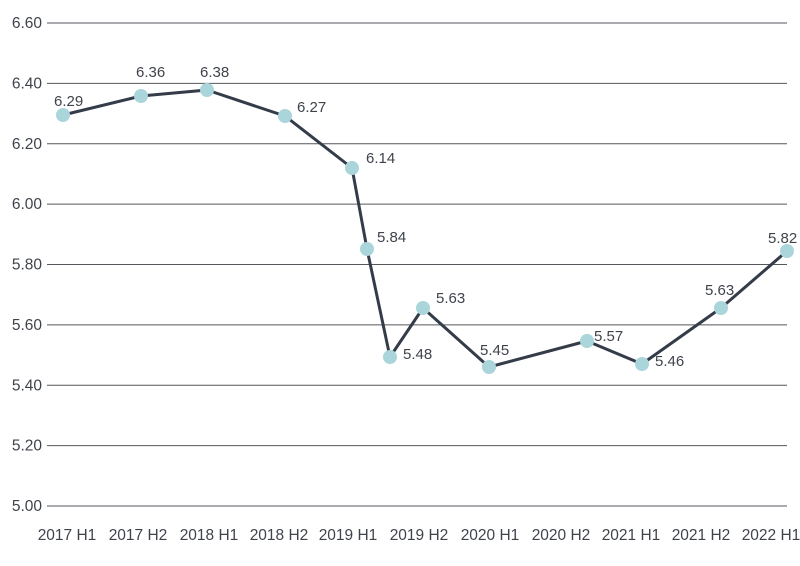 This screenshot has width=800, height=566. What do you see at coordinates (27, 325) in the screenshot?
I see `y-axis-tick-label: 5.60` at bounding box center [27, 325].